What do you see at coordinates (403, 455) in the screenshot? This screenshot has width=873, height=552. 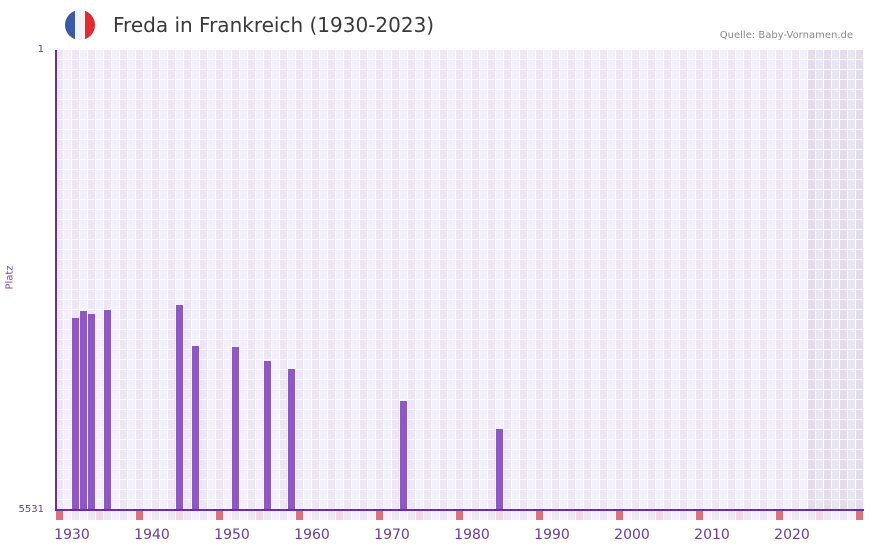 I see `bar-1973` at bounding box center [403, 455].